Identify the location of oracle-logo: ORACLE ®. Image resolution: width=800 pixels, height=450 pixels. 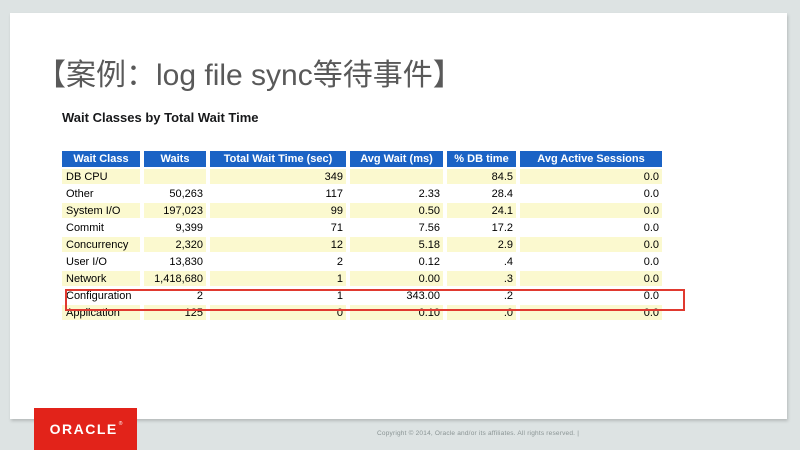
(85, 429).